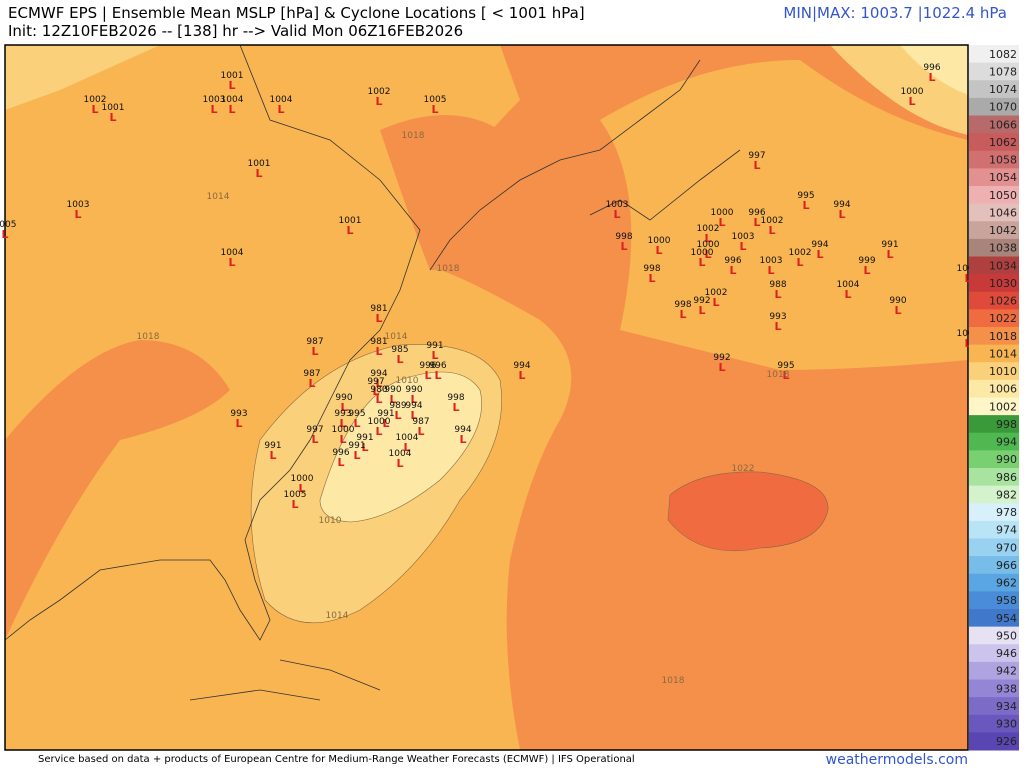  Describe the element at coordinates (1003, 124) in the screenshot. I see `colorbar-label: 1066` at that location.